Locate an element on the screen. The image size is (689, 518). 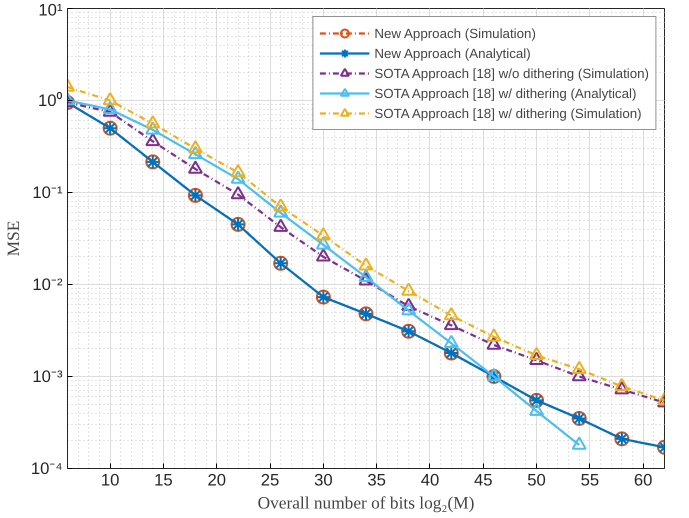
x-tick-label: 10 is located at coordinates (110, 480).